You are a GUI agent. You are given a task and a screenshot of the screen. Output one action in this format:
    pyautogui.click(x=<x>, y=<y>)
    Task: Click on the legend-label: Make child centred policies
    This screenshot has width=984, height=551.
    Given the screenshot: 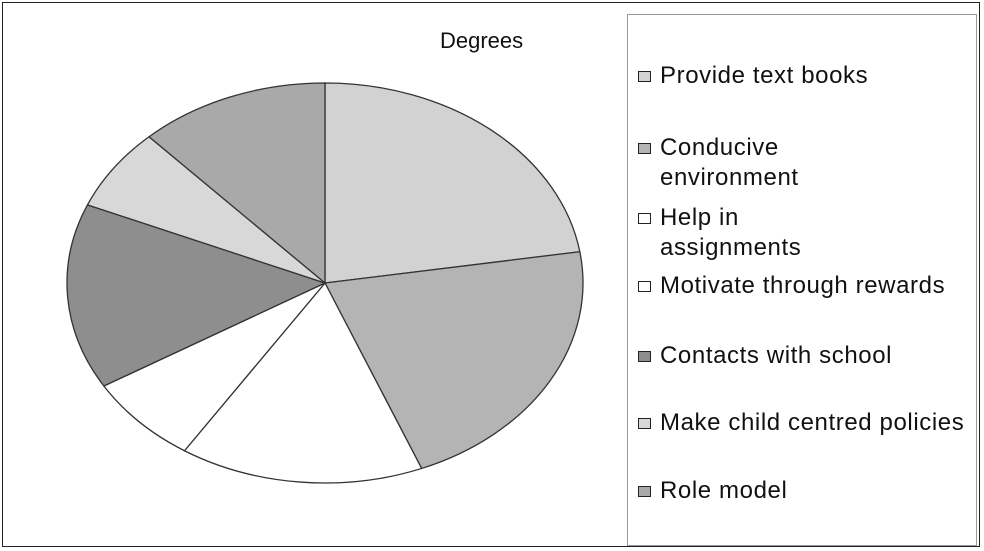 What is the action you would take?
    pyautogui.click(x=812, y=422)
    